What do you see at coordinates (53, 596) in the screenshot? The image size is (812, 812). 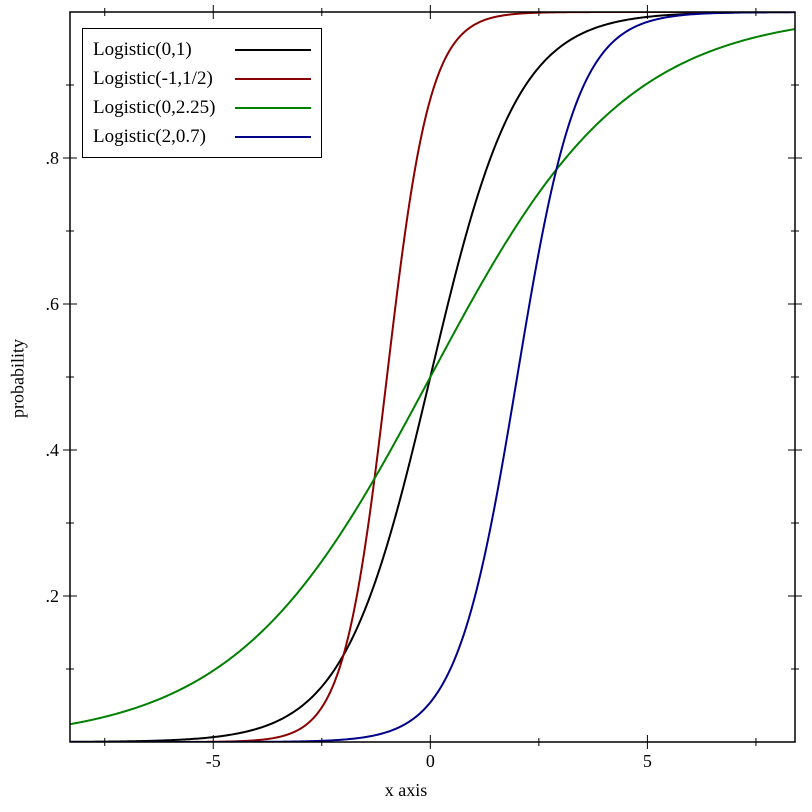 I see `y-tick-label: .2` at bounding box center [53, 596].